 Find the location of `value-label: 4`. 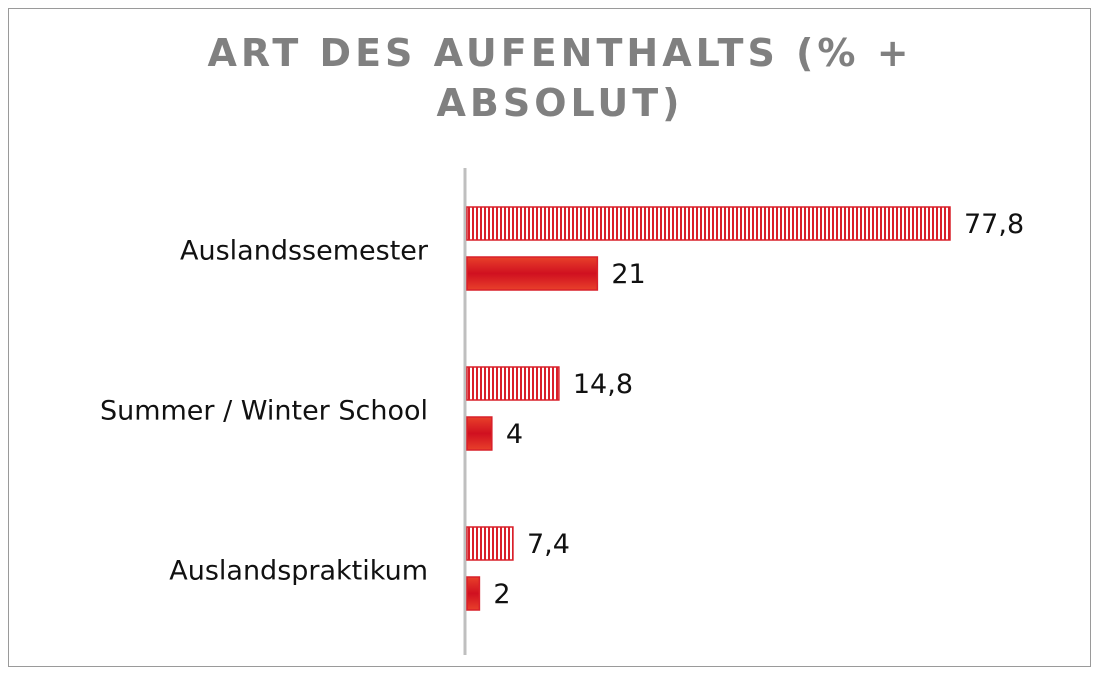

value-label: 4 is located at coordinates (514, 434).